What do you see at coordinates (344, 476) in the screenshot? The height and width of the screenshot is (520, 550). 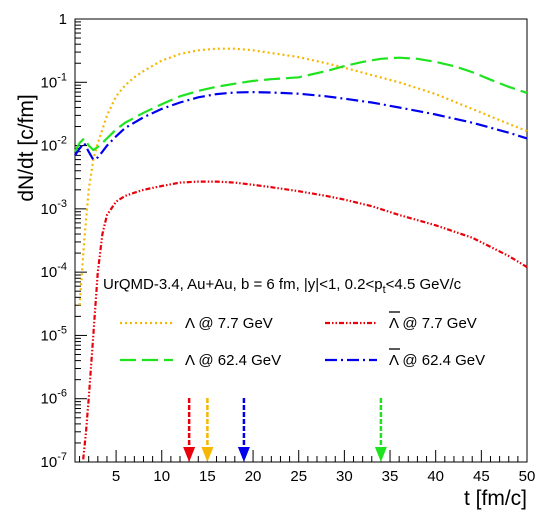 I see `x-tick-label: 30` at bounding box center [344, 476].